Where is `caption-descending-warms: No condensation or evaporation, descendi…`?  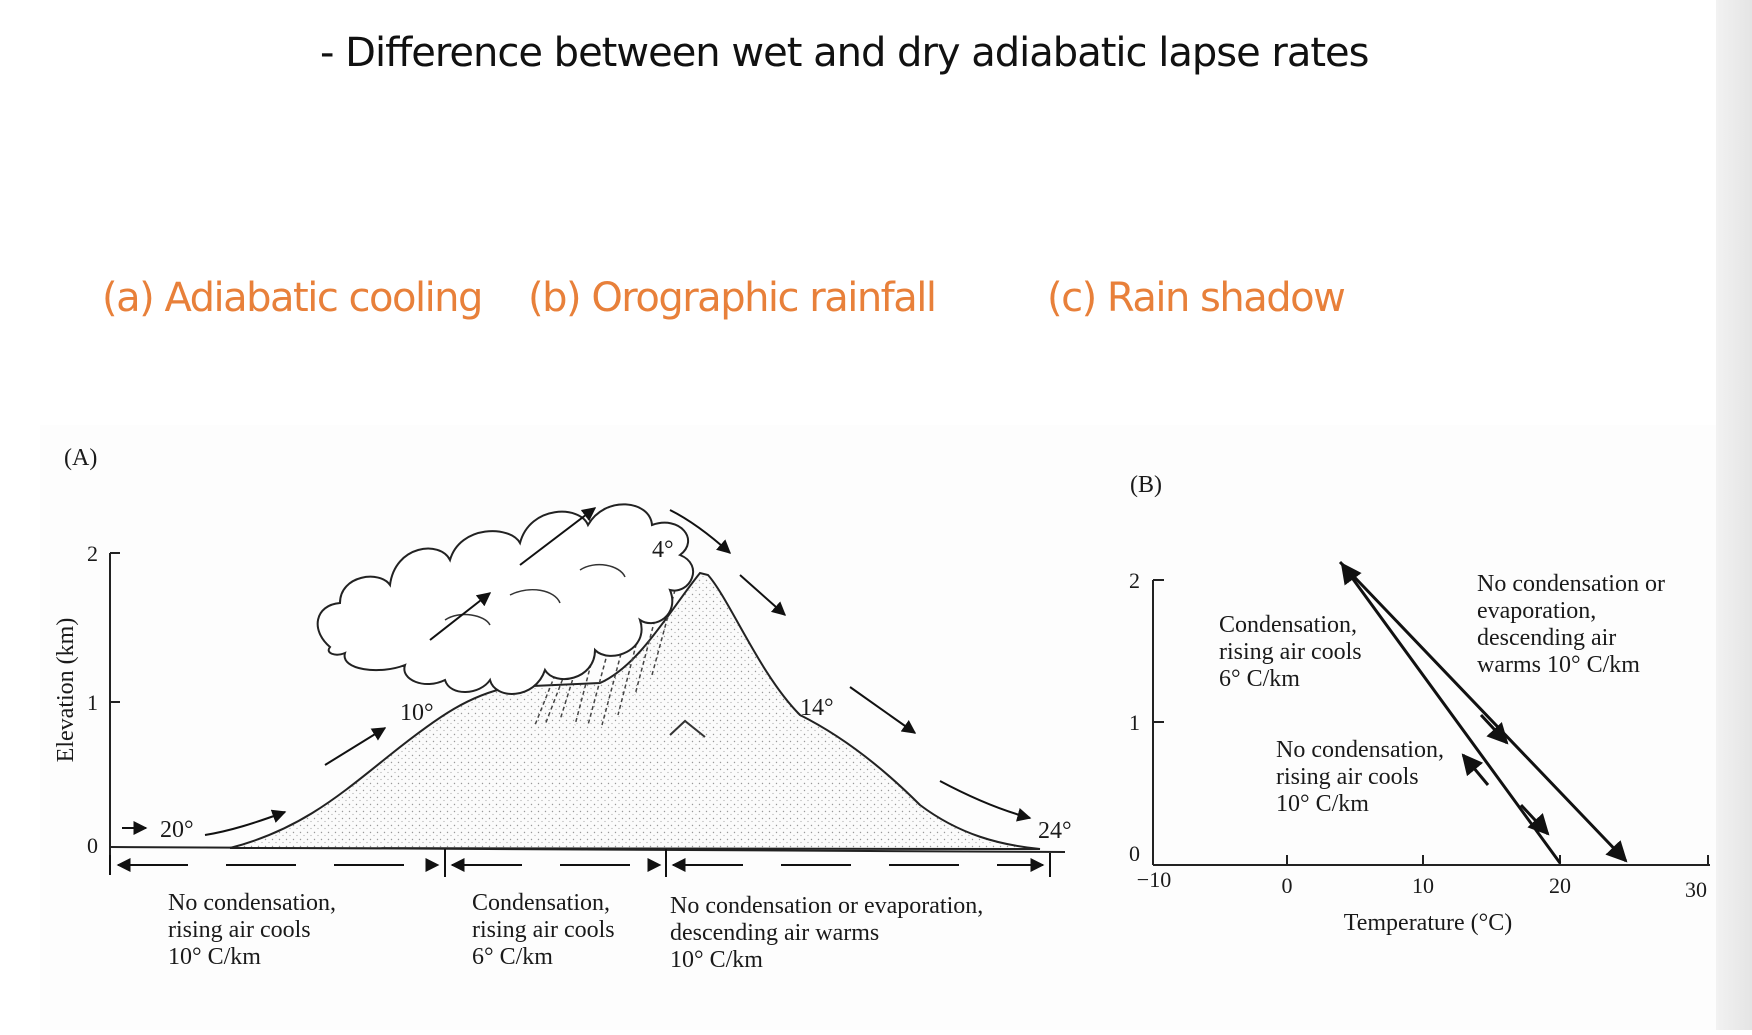
caption-descending-warms: No condensation or evaporation, descendi… is located at coordinates (826, 933).